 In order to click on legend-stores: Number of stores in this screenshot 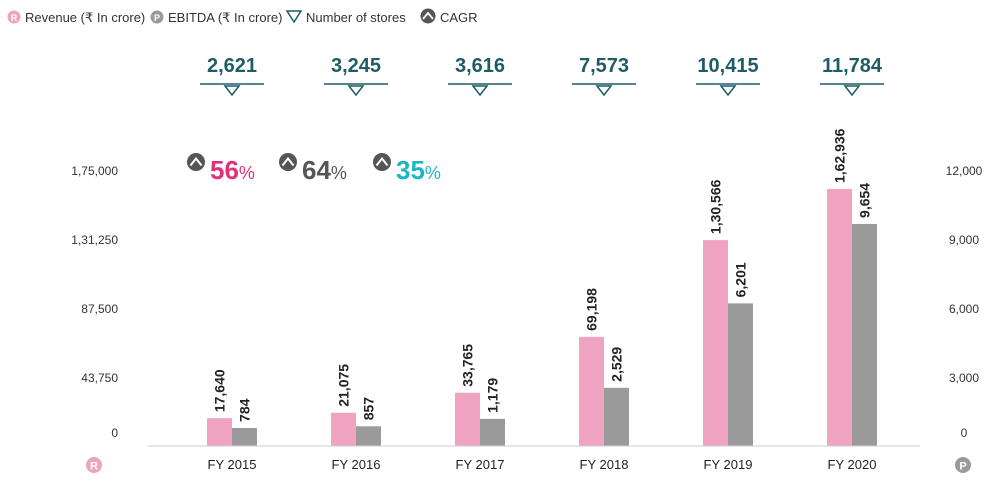, I will do `click(345, 17)`.